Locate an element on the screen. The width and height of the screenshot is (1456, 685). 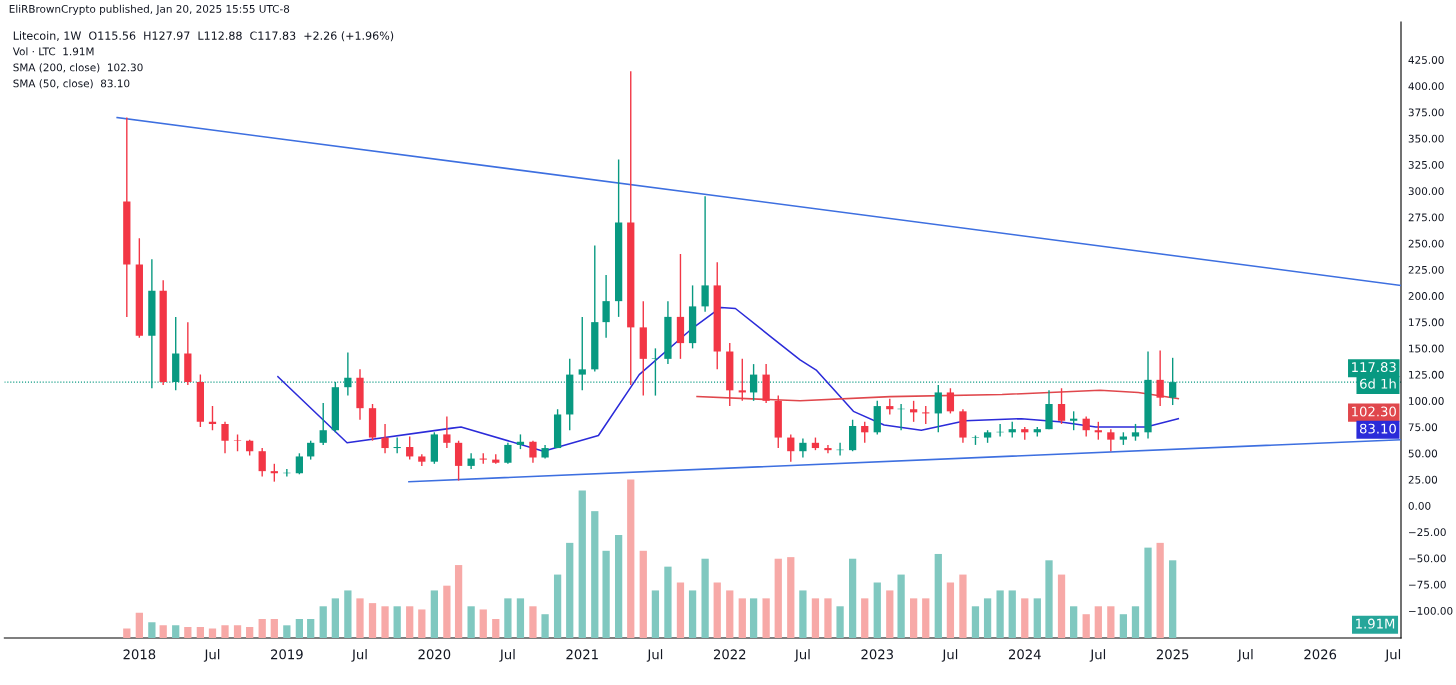
ref-line-label: 117.83 is located at coordinates (1374, 367).